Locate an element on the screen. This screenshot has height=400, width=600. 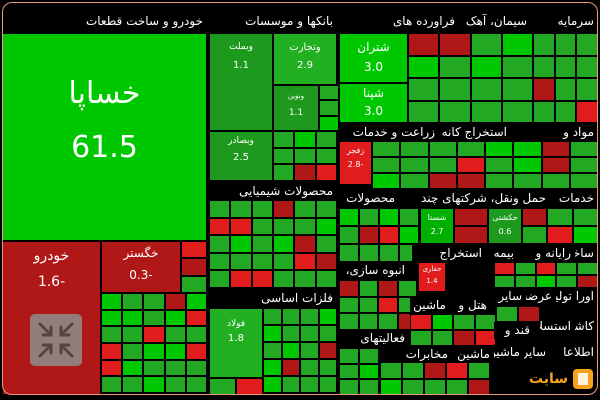
sector-header: خودرو و ساخت قطعات is located at coordinates (104, 21).